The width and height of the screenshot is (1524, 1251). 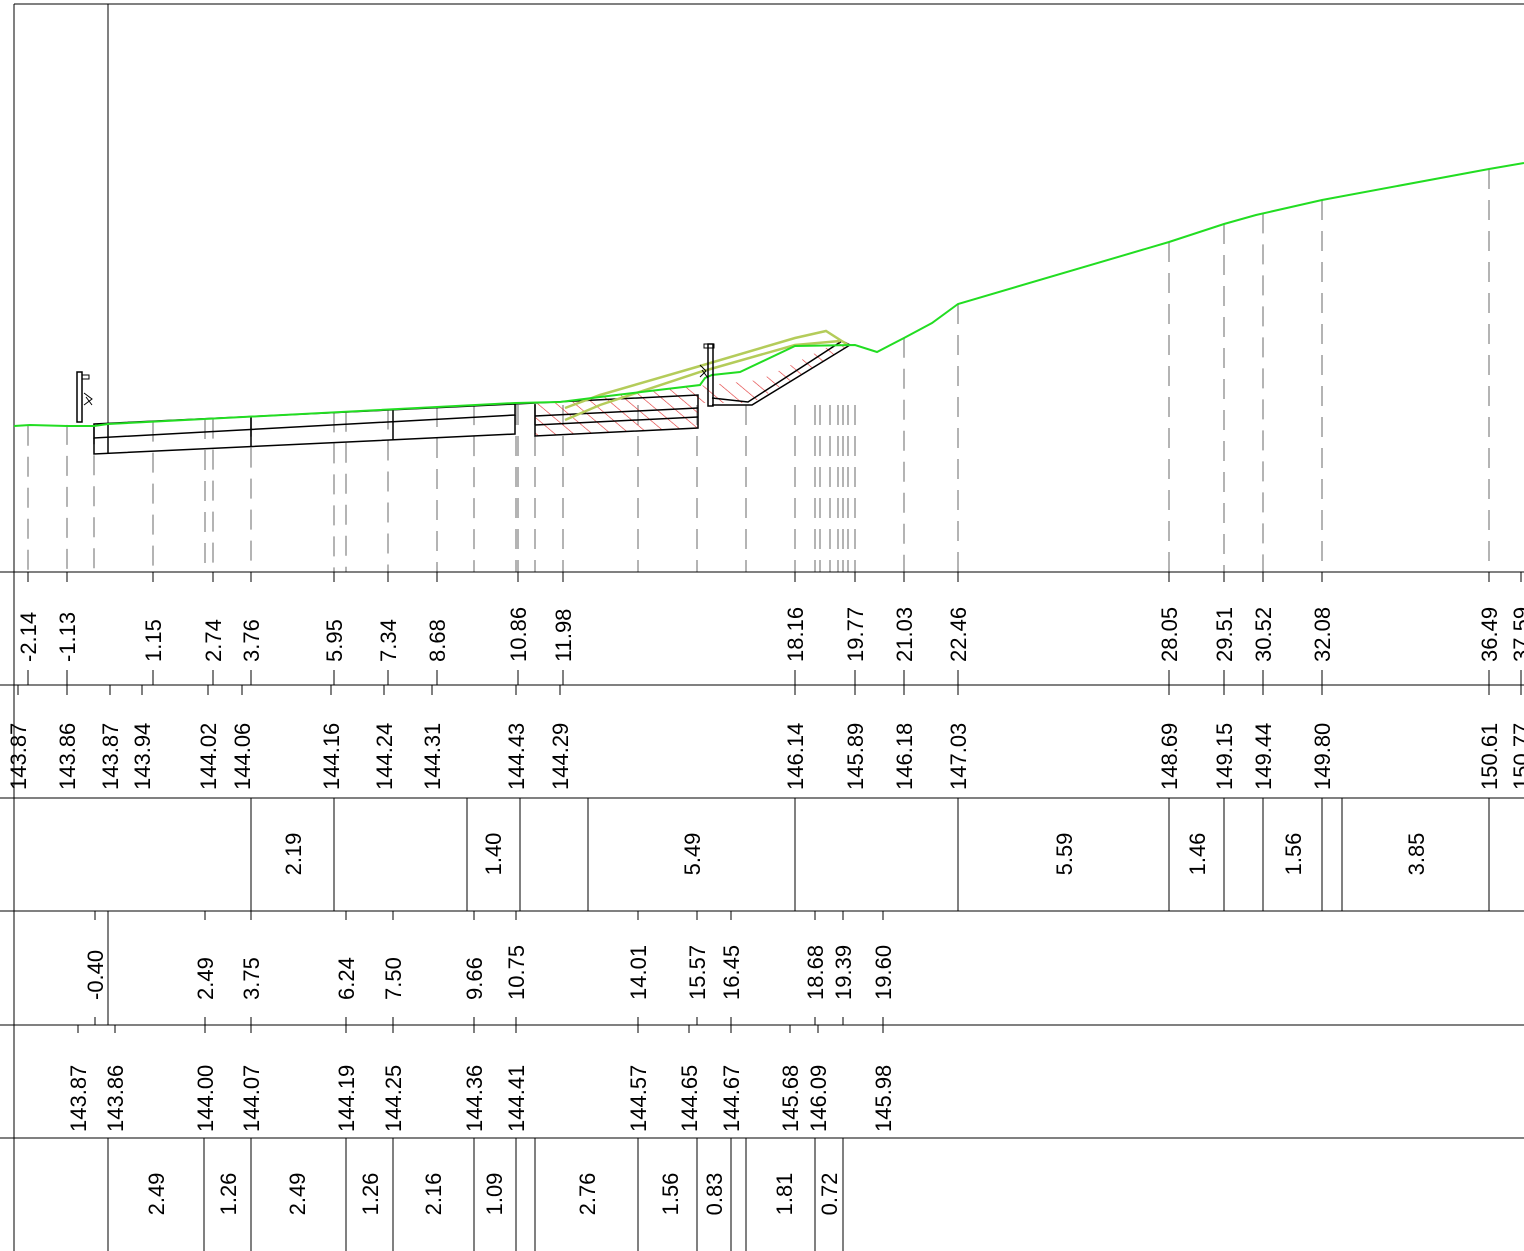 I want to click on elevations-existing-label: 143.86, so click(x=67, y=756).